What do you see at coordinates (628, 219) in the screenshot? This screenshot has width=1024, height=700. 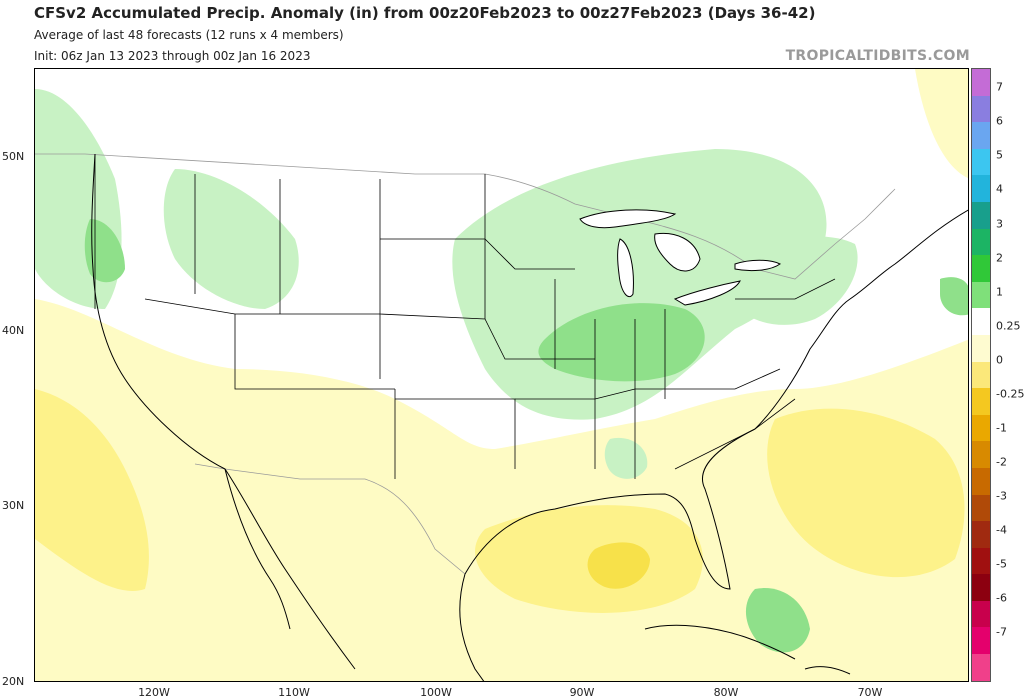 I see `lake-superior` at bounding box center [628, 219].